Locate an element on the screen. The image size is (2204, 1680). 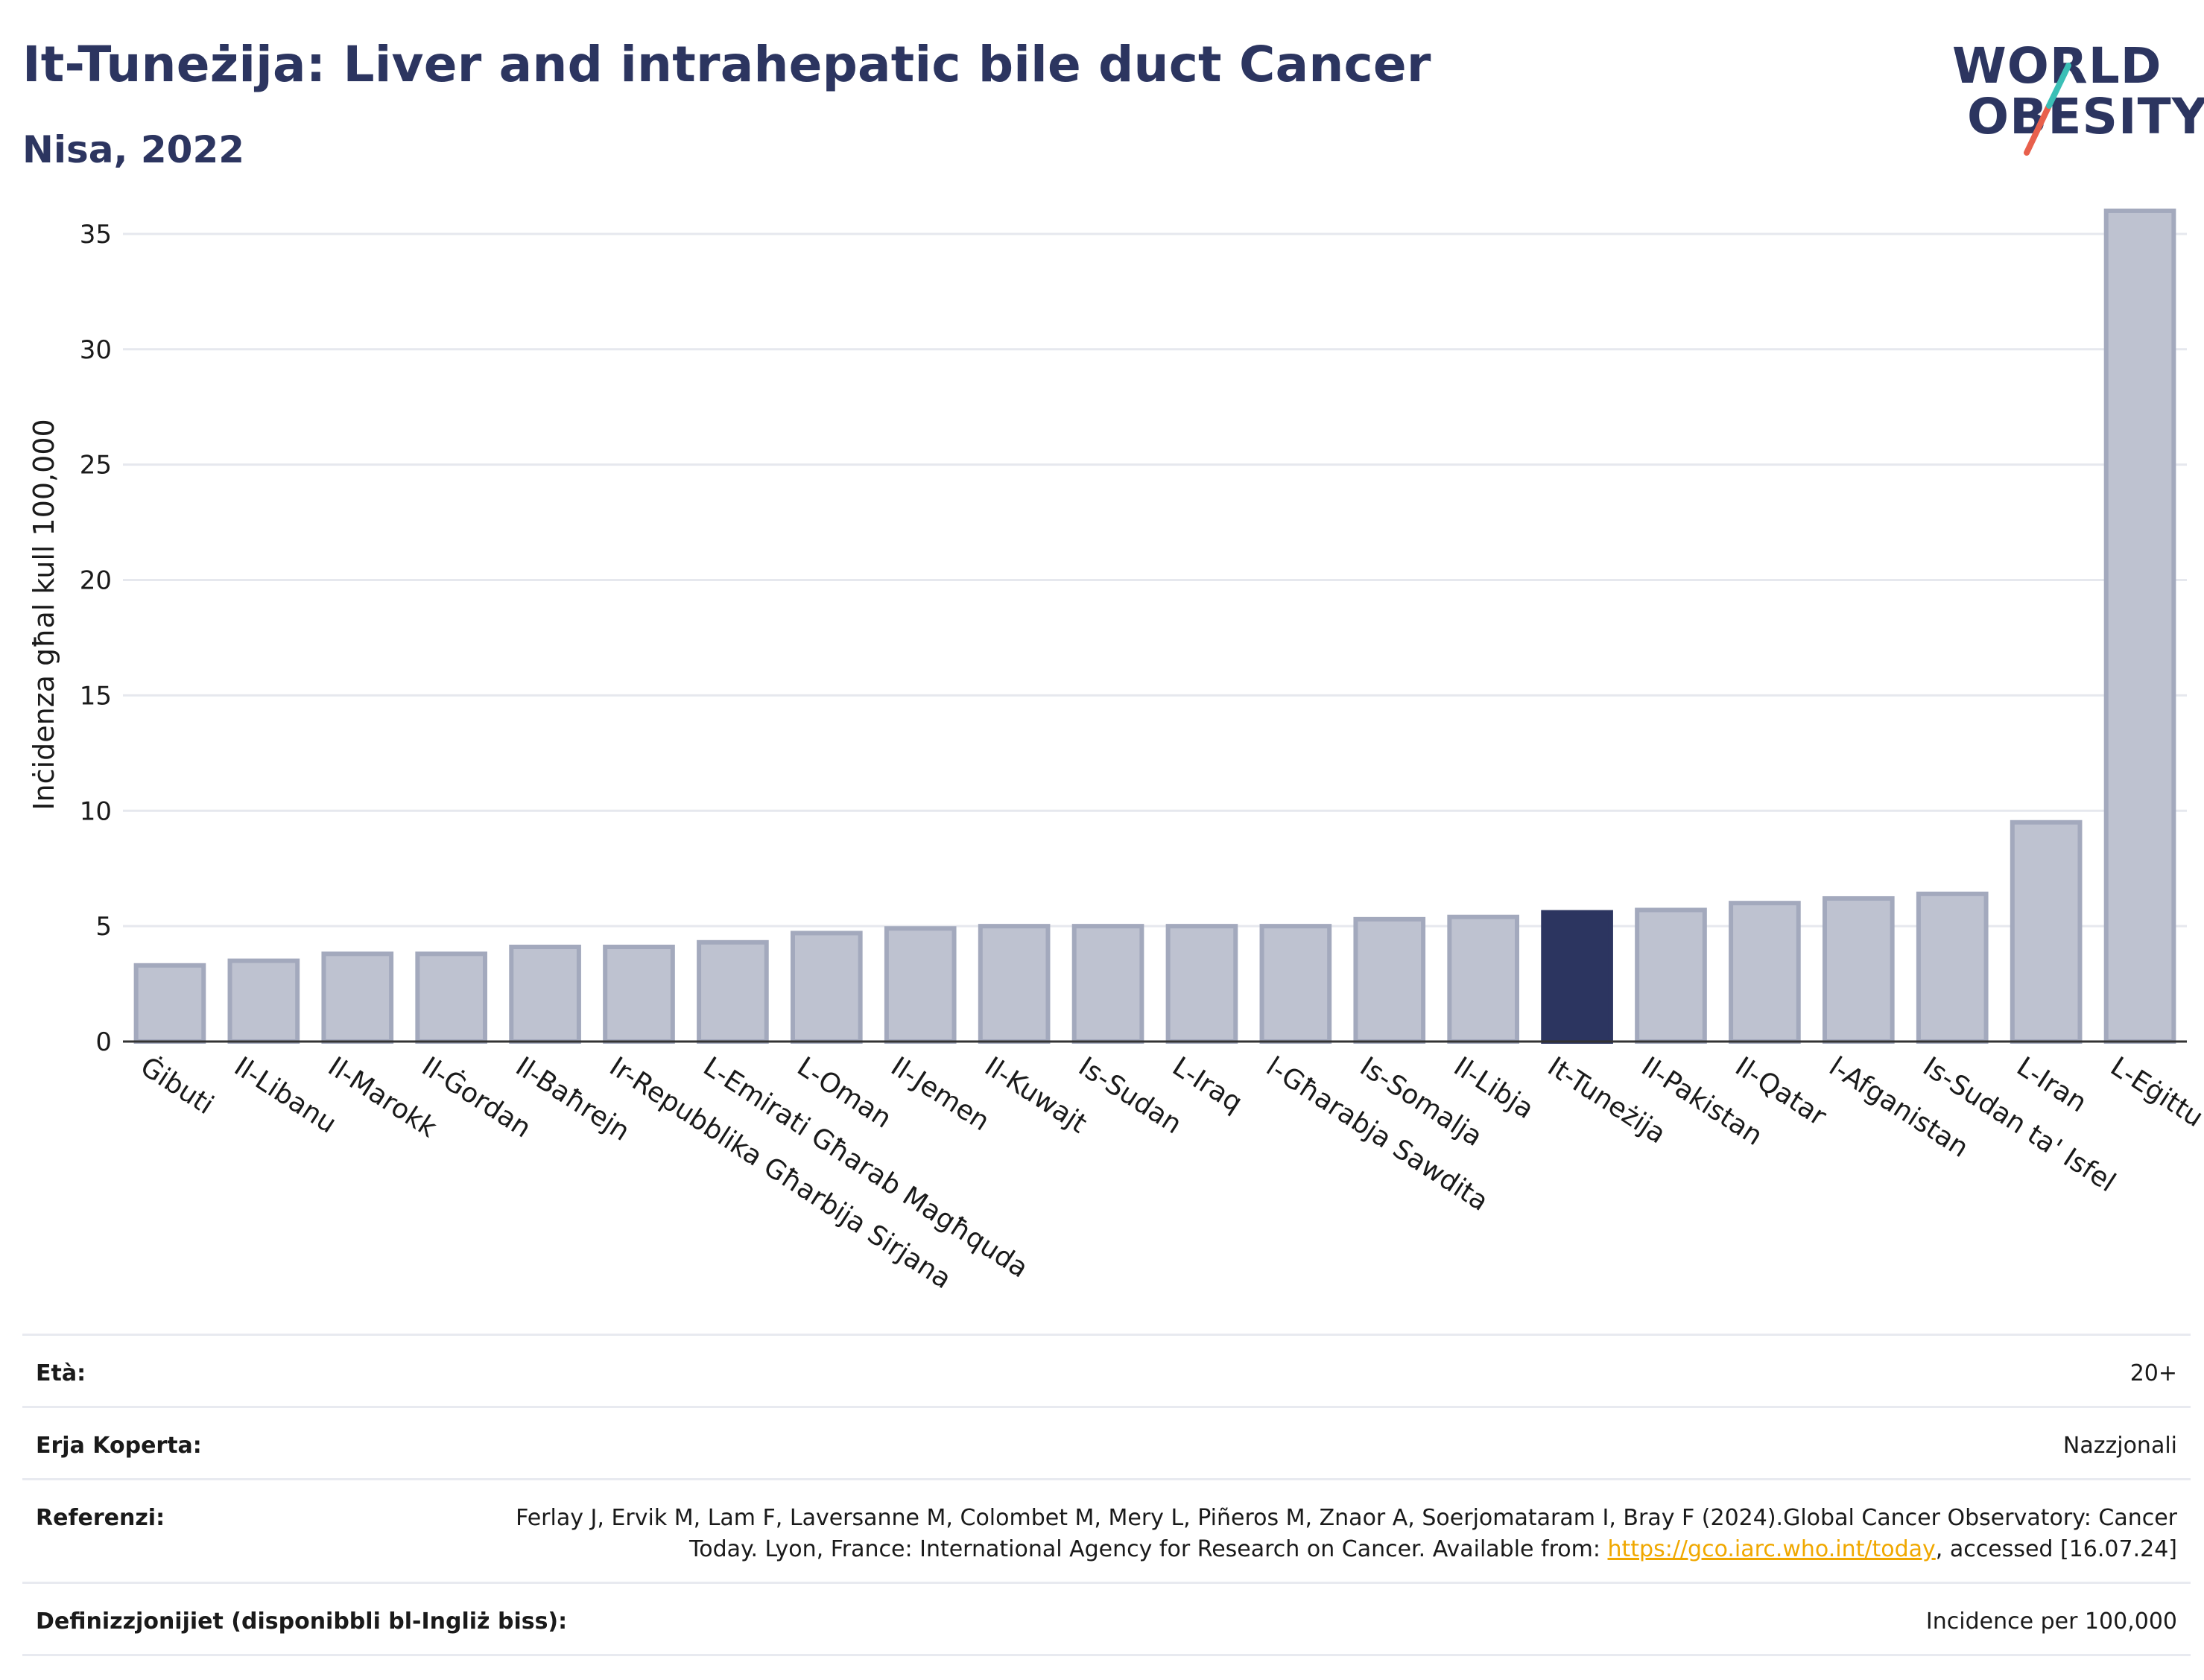
y-tick-label: 5 is located at coordinates (103, 927).